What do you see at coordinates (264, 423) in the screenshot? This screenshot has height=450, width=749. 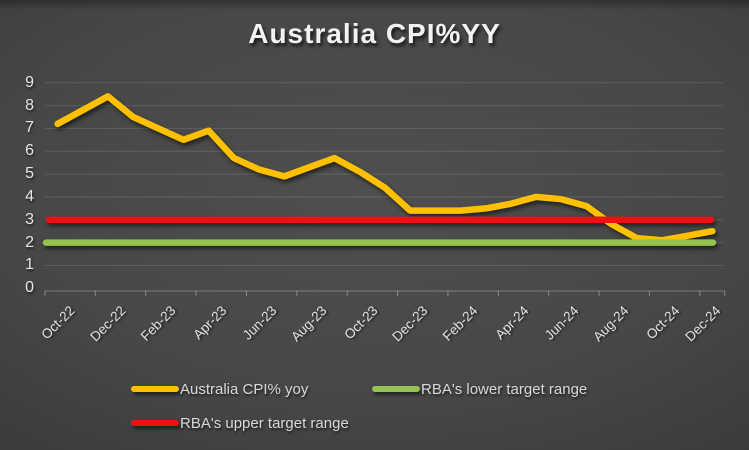 I see `legend-label-upper-target: RBA's upper target range` at bounding box center [264, 423].